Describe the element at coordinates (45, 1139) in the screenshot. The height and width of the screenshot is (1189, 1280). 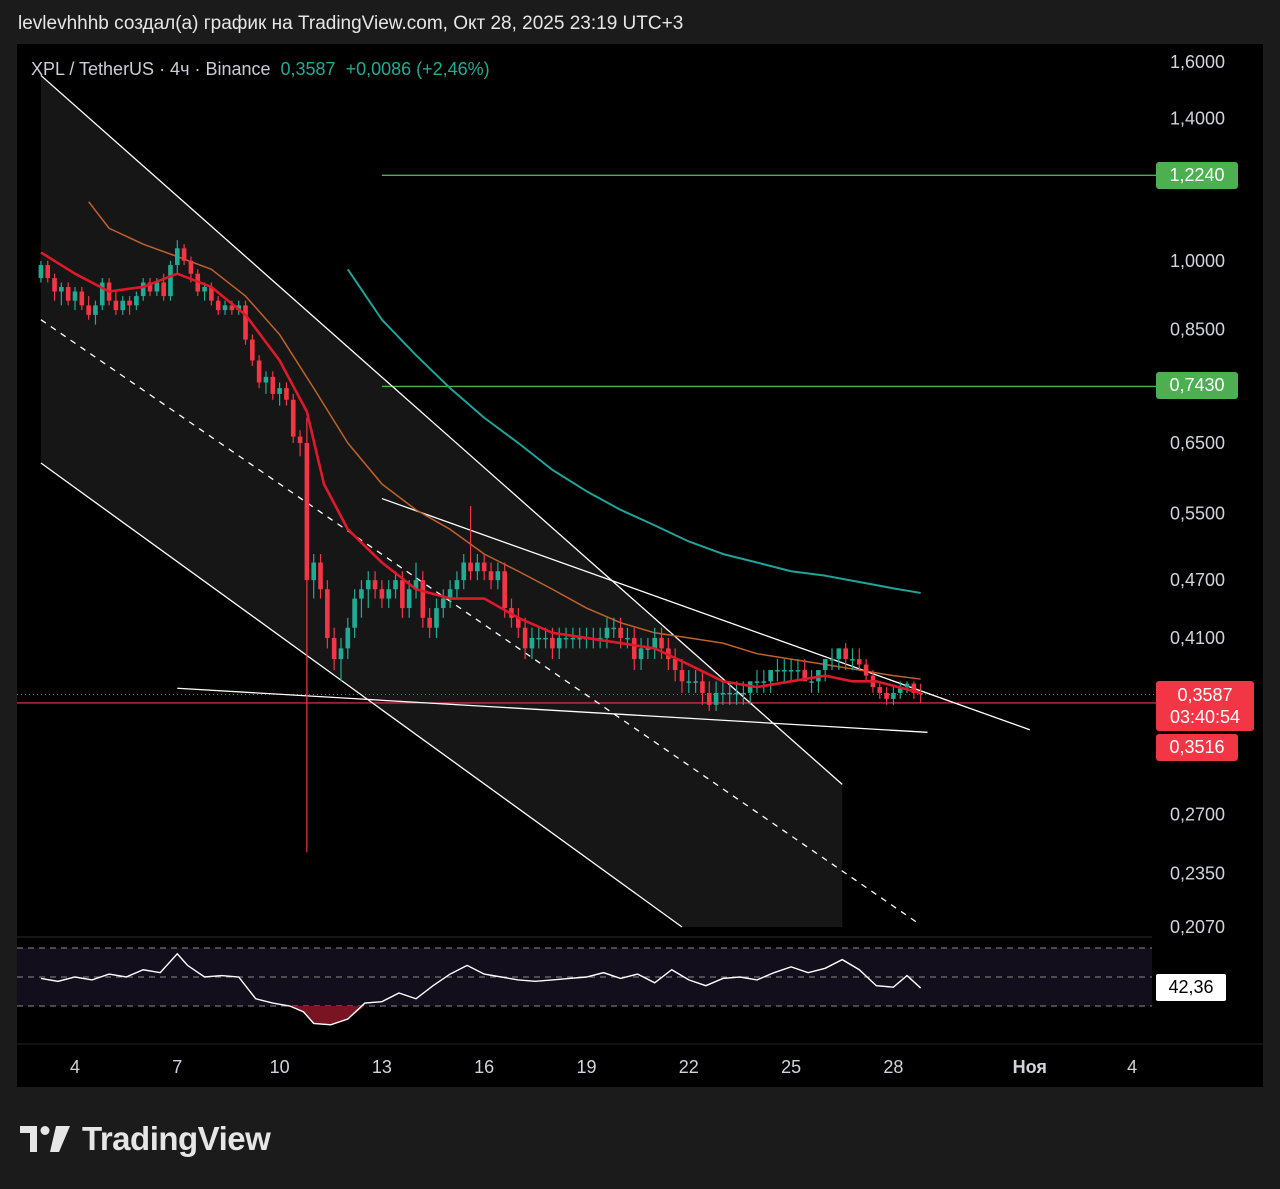
I see `tradingview-logo-icon` at that location.